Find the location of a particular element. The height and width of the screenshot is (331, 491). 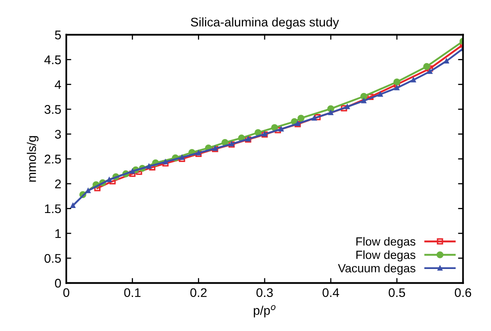

y-tick-label: 1.5 is located at coordinates (53, 209).